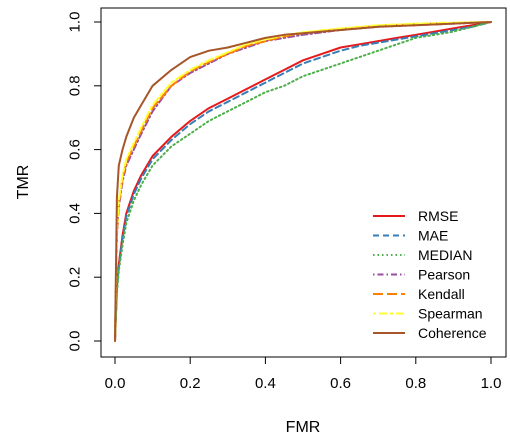  Describe the element at coordinates (452, 333) in the screenshot. I see `legend-label-coherence: Coherence` at that location.